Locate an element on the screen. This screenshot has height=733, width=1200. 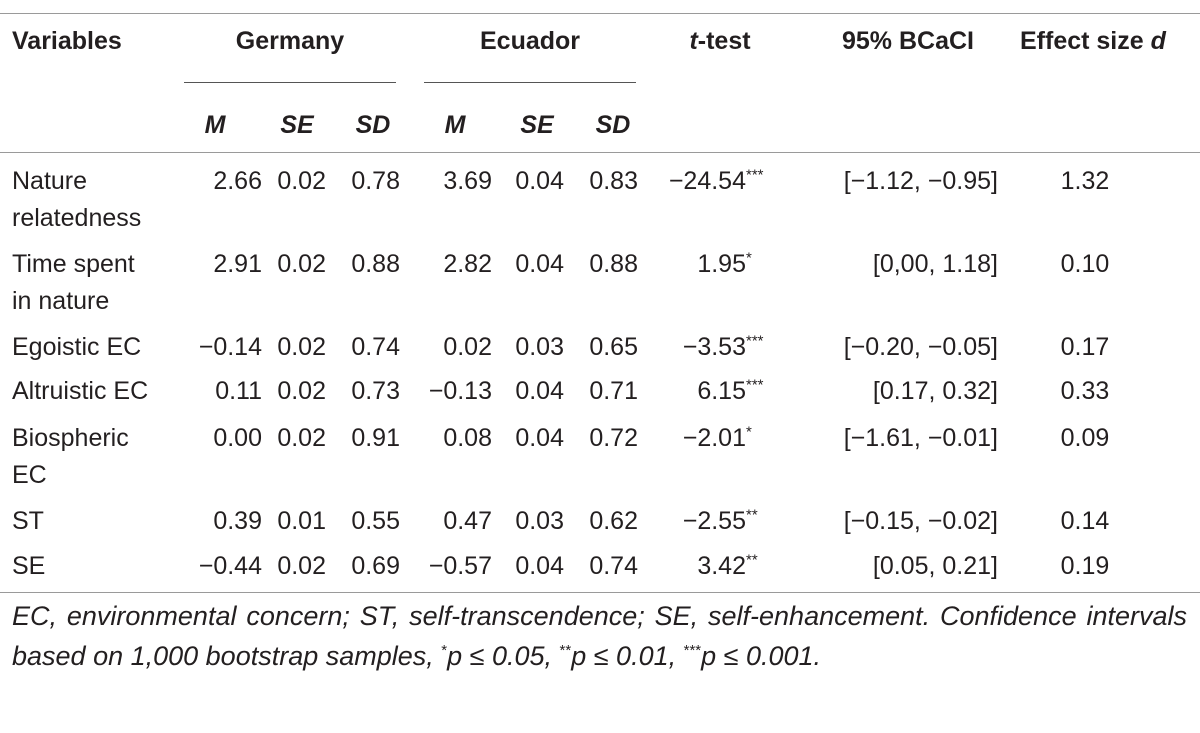
footnote-sup-1: * is located at coordinates (444, 650).